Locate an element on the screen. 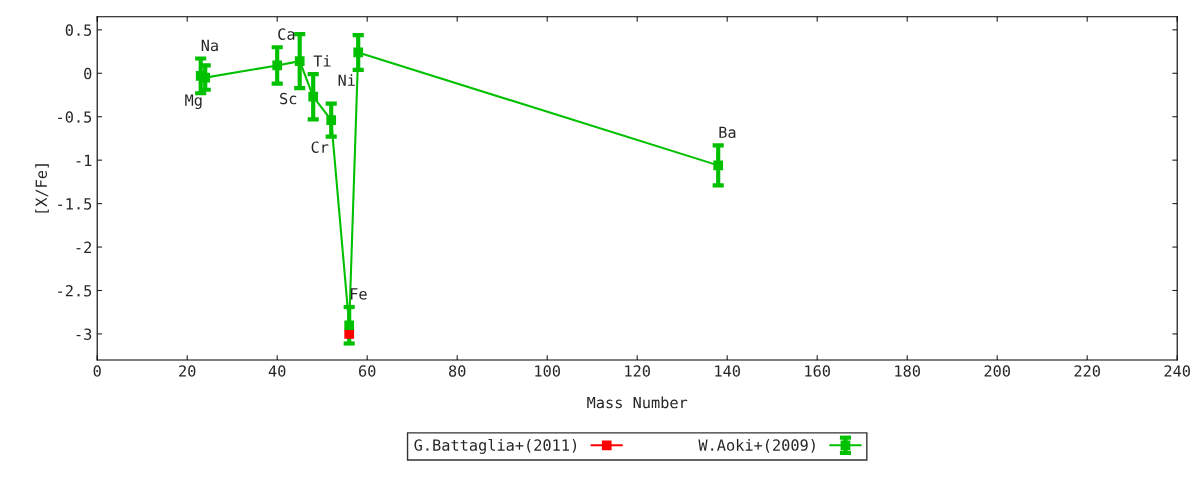 The image size is (1200, 480). data-label: Cr is located at coordinates (320, 147).